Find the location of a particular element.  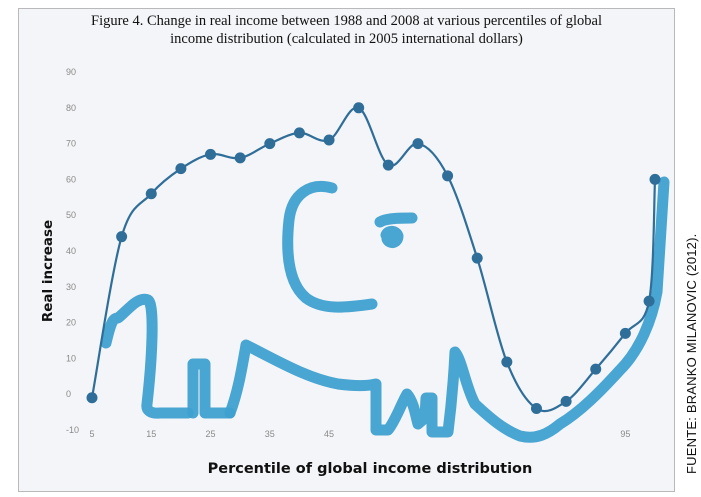

x-tick-label: 15 is located at coordinates (151, 434).